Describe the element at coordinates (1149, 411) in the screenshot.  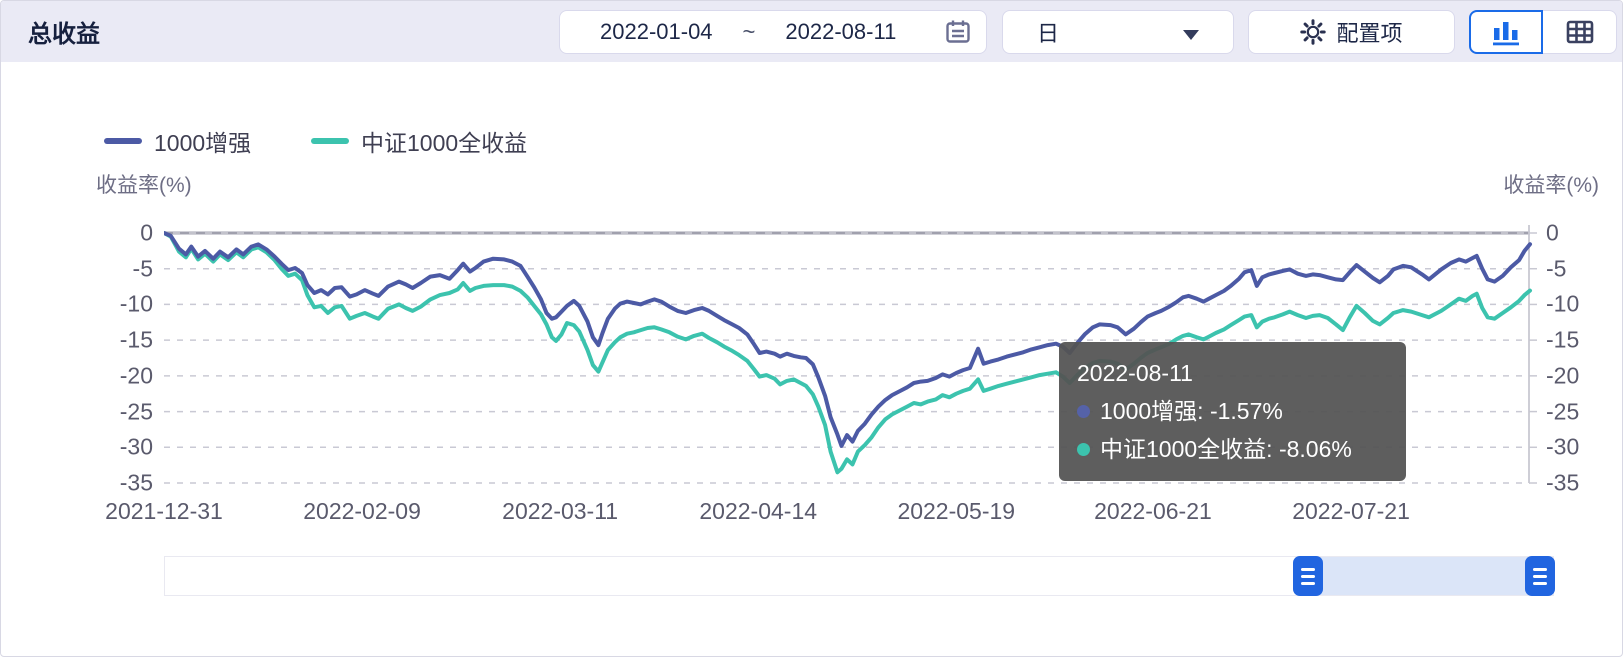
I see `tooltip-series-name: 1000增强` at that location.